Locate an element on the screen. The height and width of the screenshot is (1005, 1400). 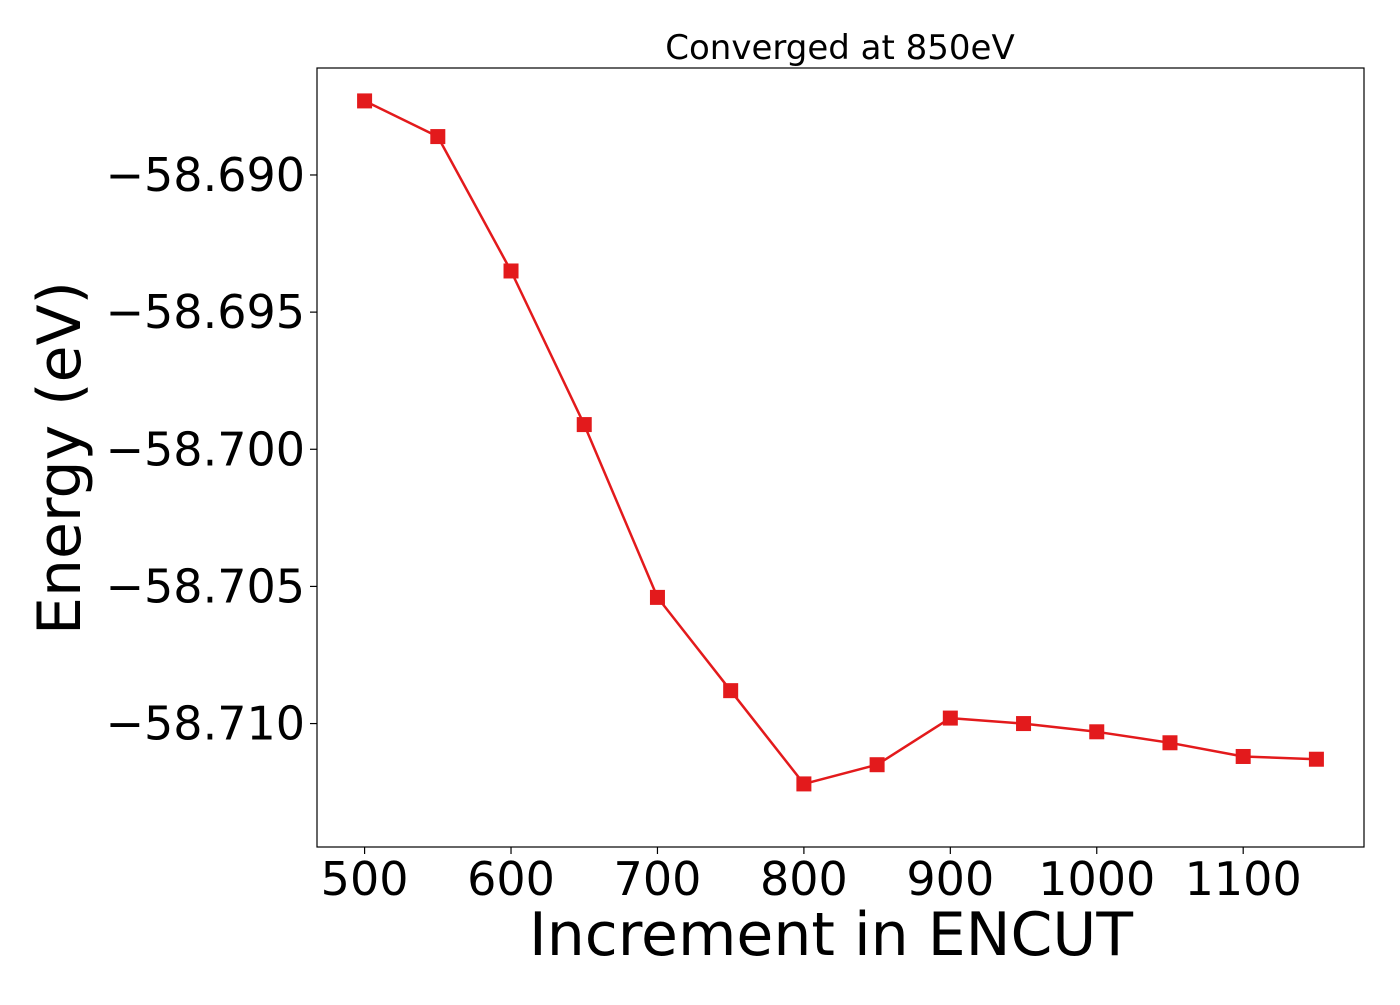
x-tick-label: 1000 is located at coordinates (1096, 879).